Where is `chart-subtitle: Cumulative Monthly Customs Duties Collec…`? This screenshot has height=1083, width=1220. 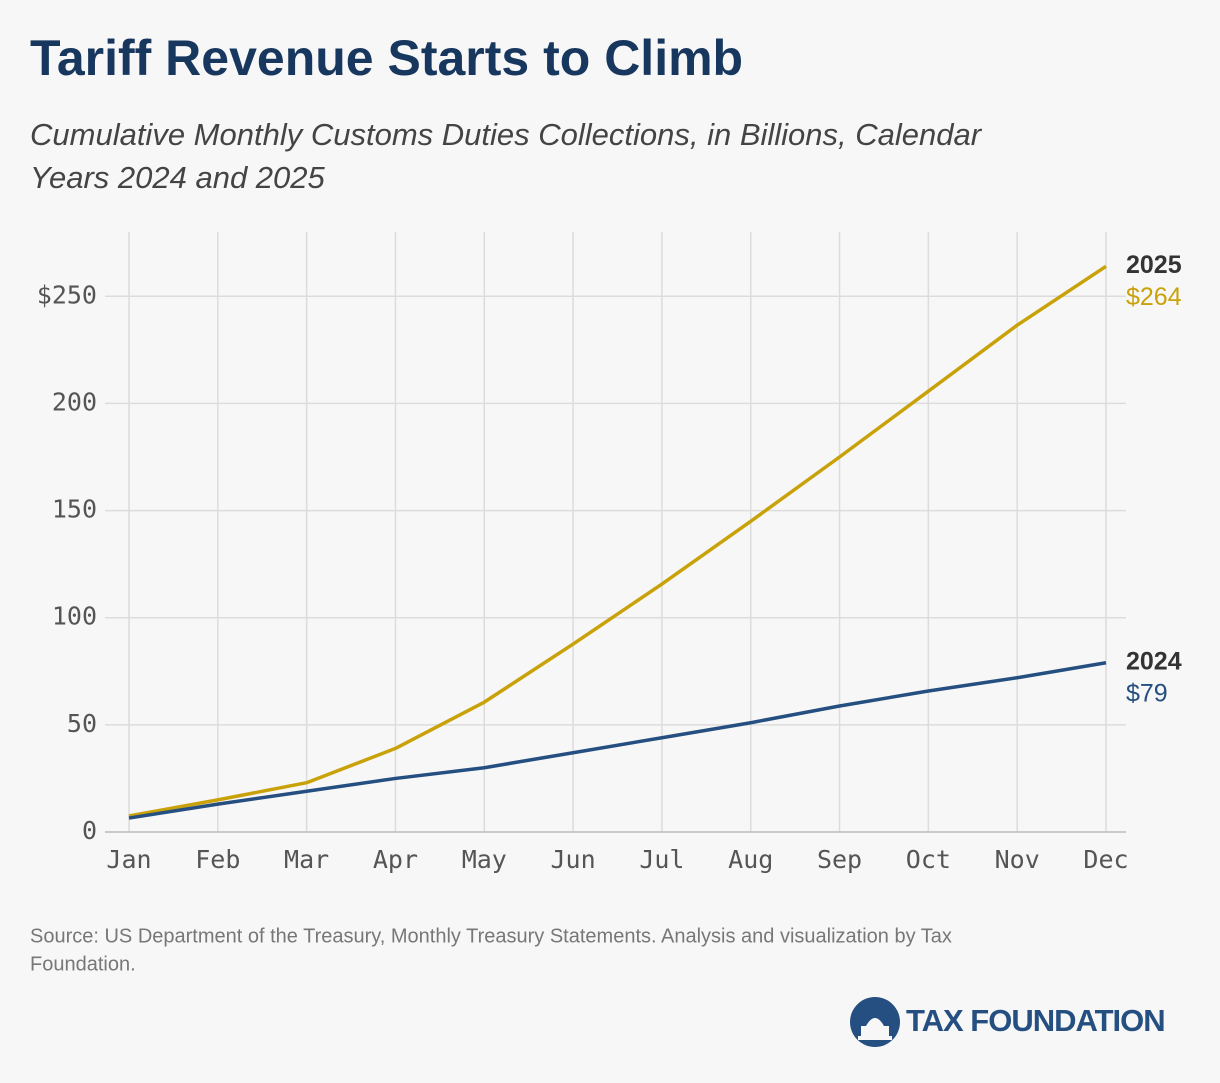
chart-subtitle: Cumulative Monthly Customs Duties Collec… is located at coordinates (506, 134).